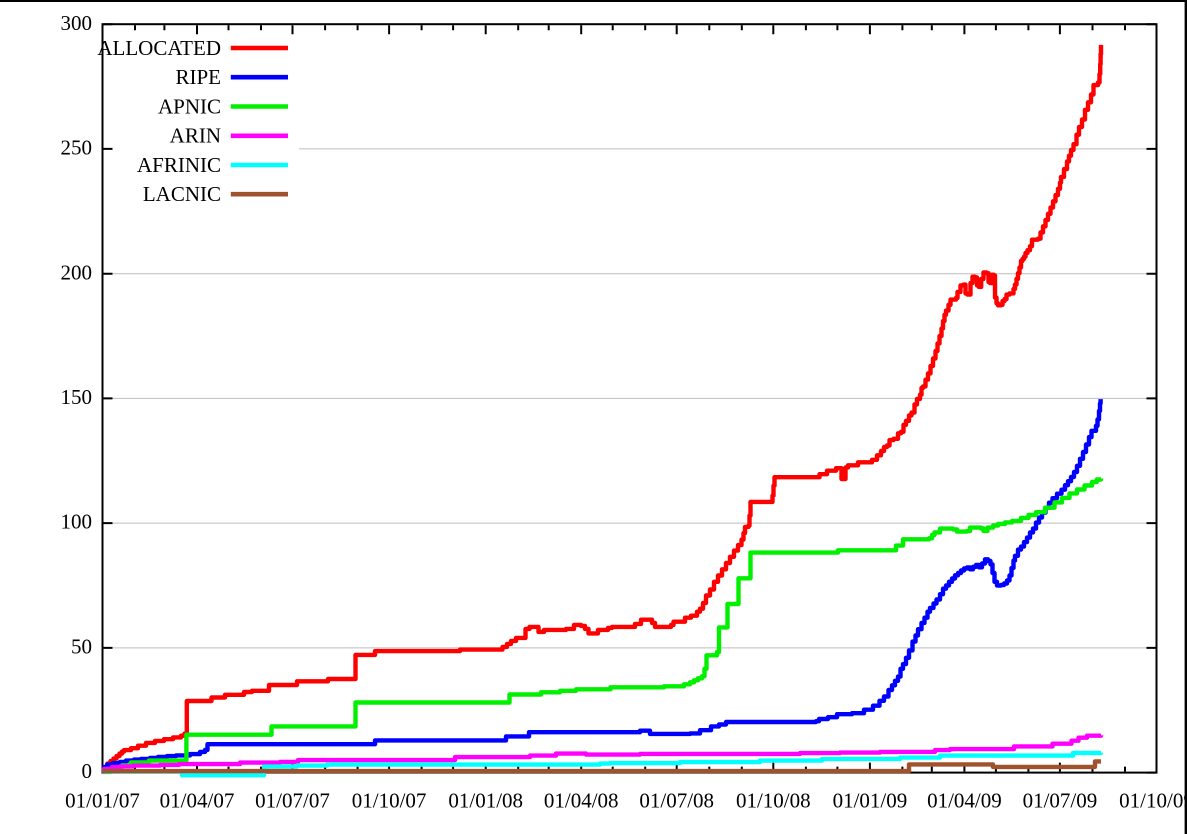 This screenshot has height=834, width=1187. Describe the element at coordinates (102, 801) in the screenshot. I see `svg-text: 01/01/07` at that location.